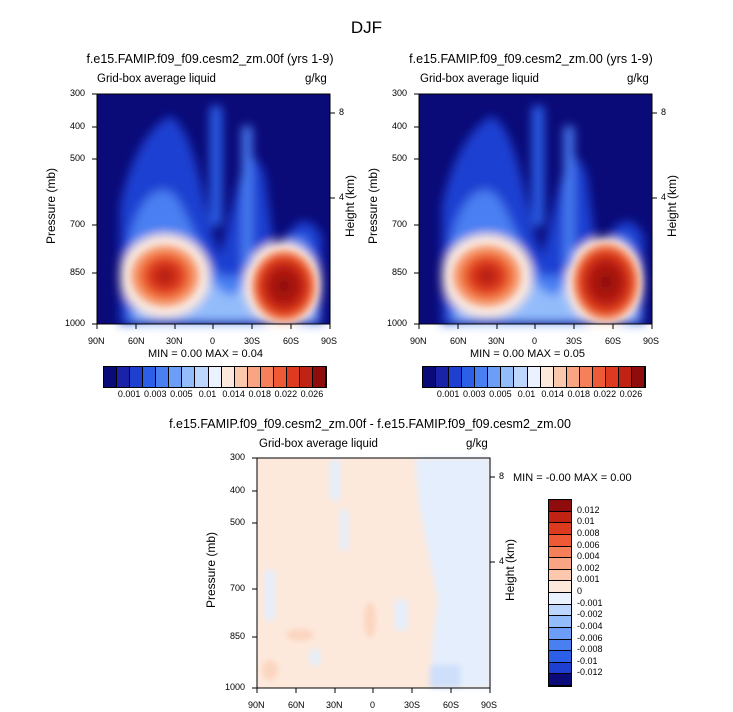 The width and height of the screenshot is (733, 712). I want to click on panel3-ytick: 700, so click(238, 588).